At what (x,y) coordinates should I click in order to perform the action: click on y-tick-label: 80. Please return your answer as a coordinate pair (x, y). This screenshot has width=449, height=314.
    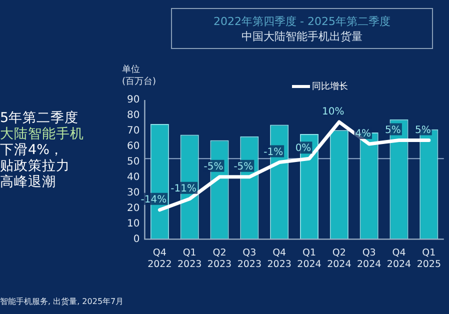
    Looking at the image, I should click on (133, 116).